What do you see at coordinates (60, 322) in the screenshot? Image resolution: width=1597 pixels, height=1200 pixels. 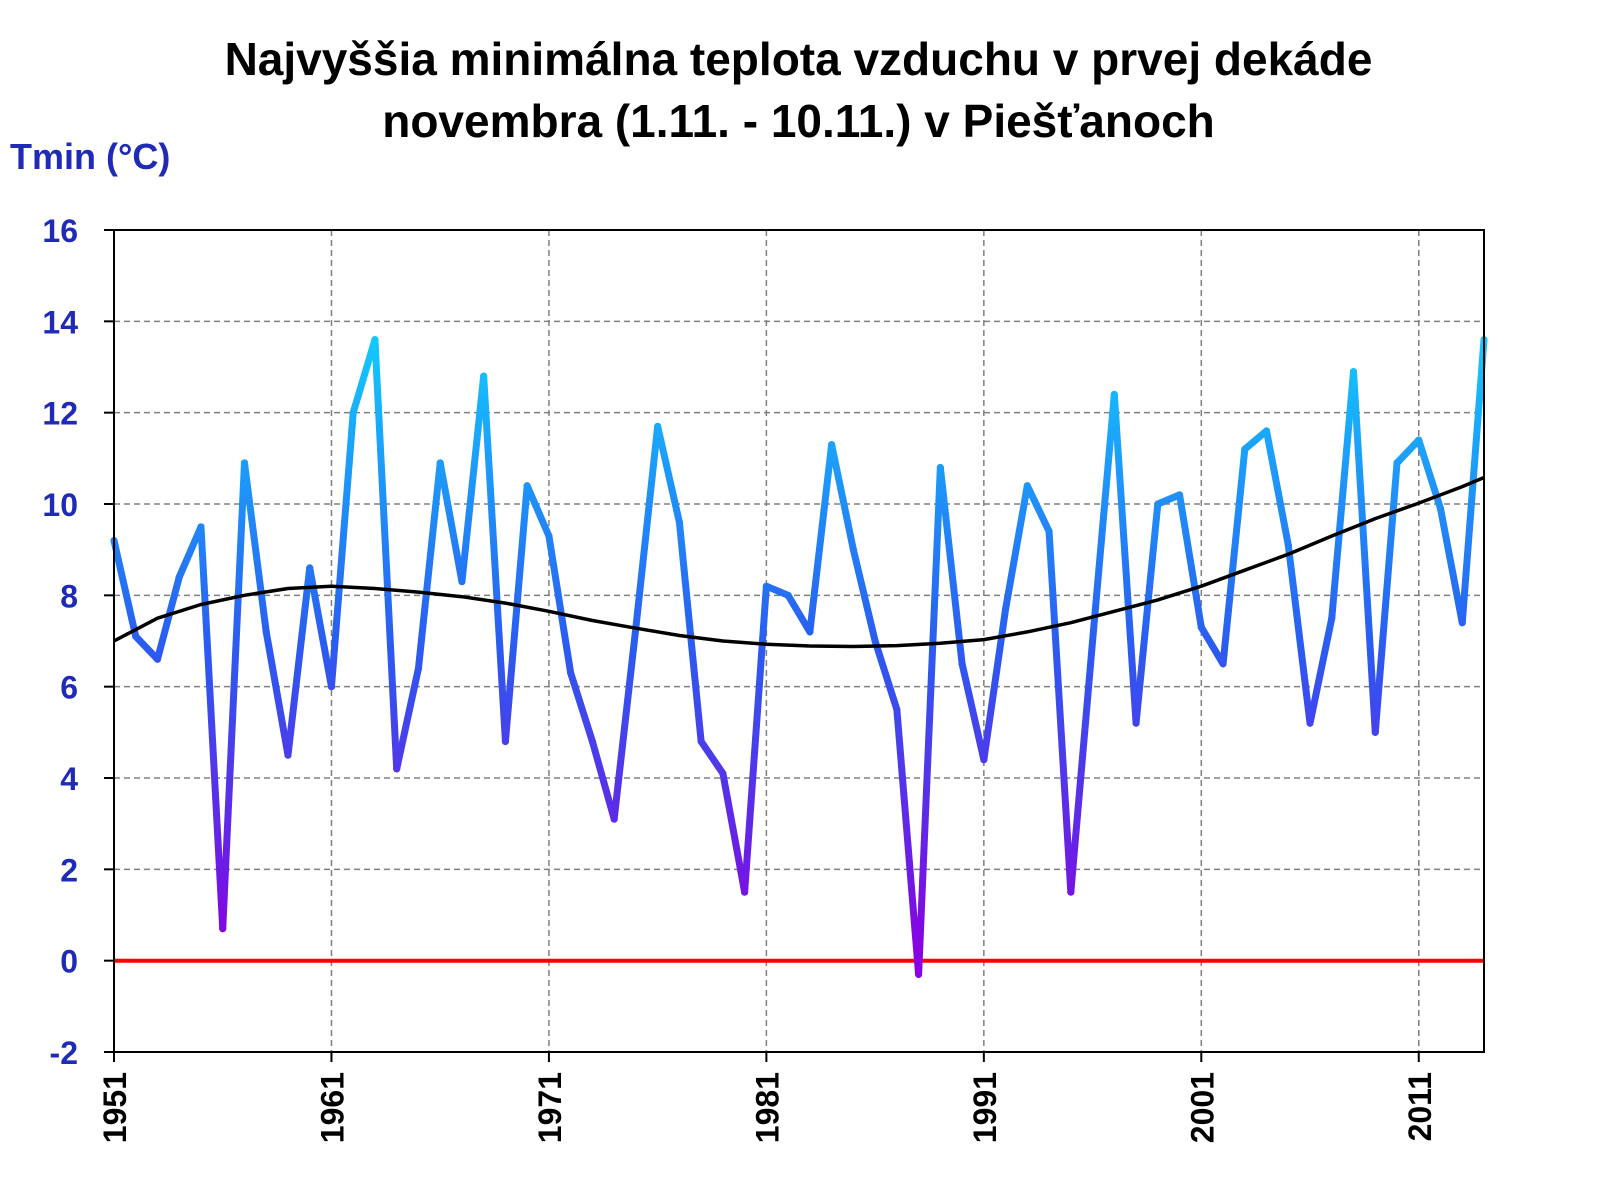 I see `y-tick-label: 14` at bounding box center [60, 322].